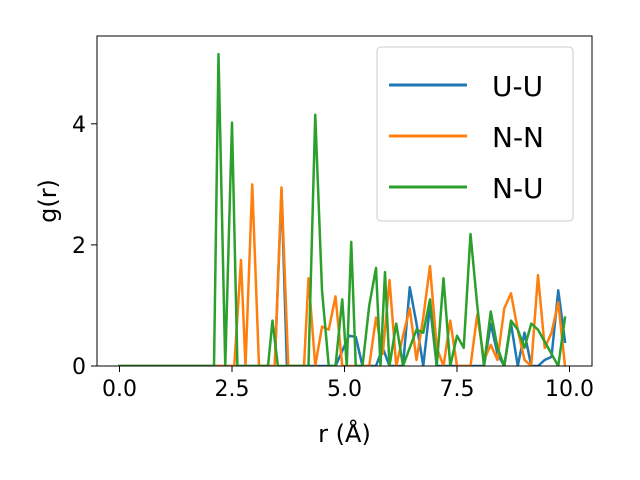 The image size is (640, 480). I want to click on y-axis: 0 2 4, so click(84, 246).